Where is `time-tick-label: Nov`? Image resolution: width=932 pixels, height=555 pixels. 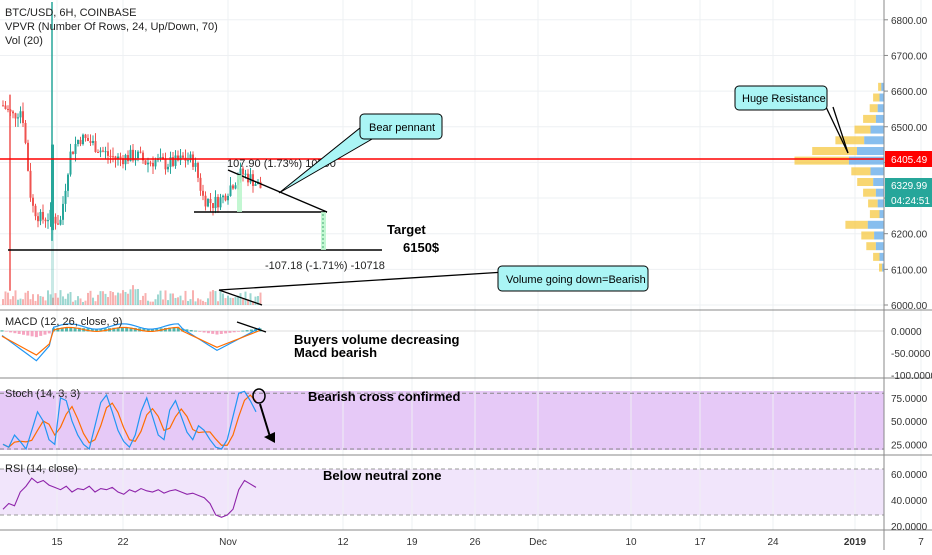
time-tick-label: Nov is located at coordinates (228, 542).